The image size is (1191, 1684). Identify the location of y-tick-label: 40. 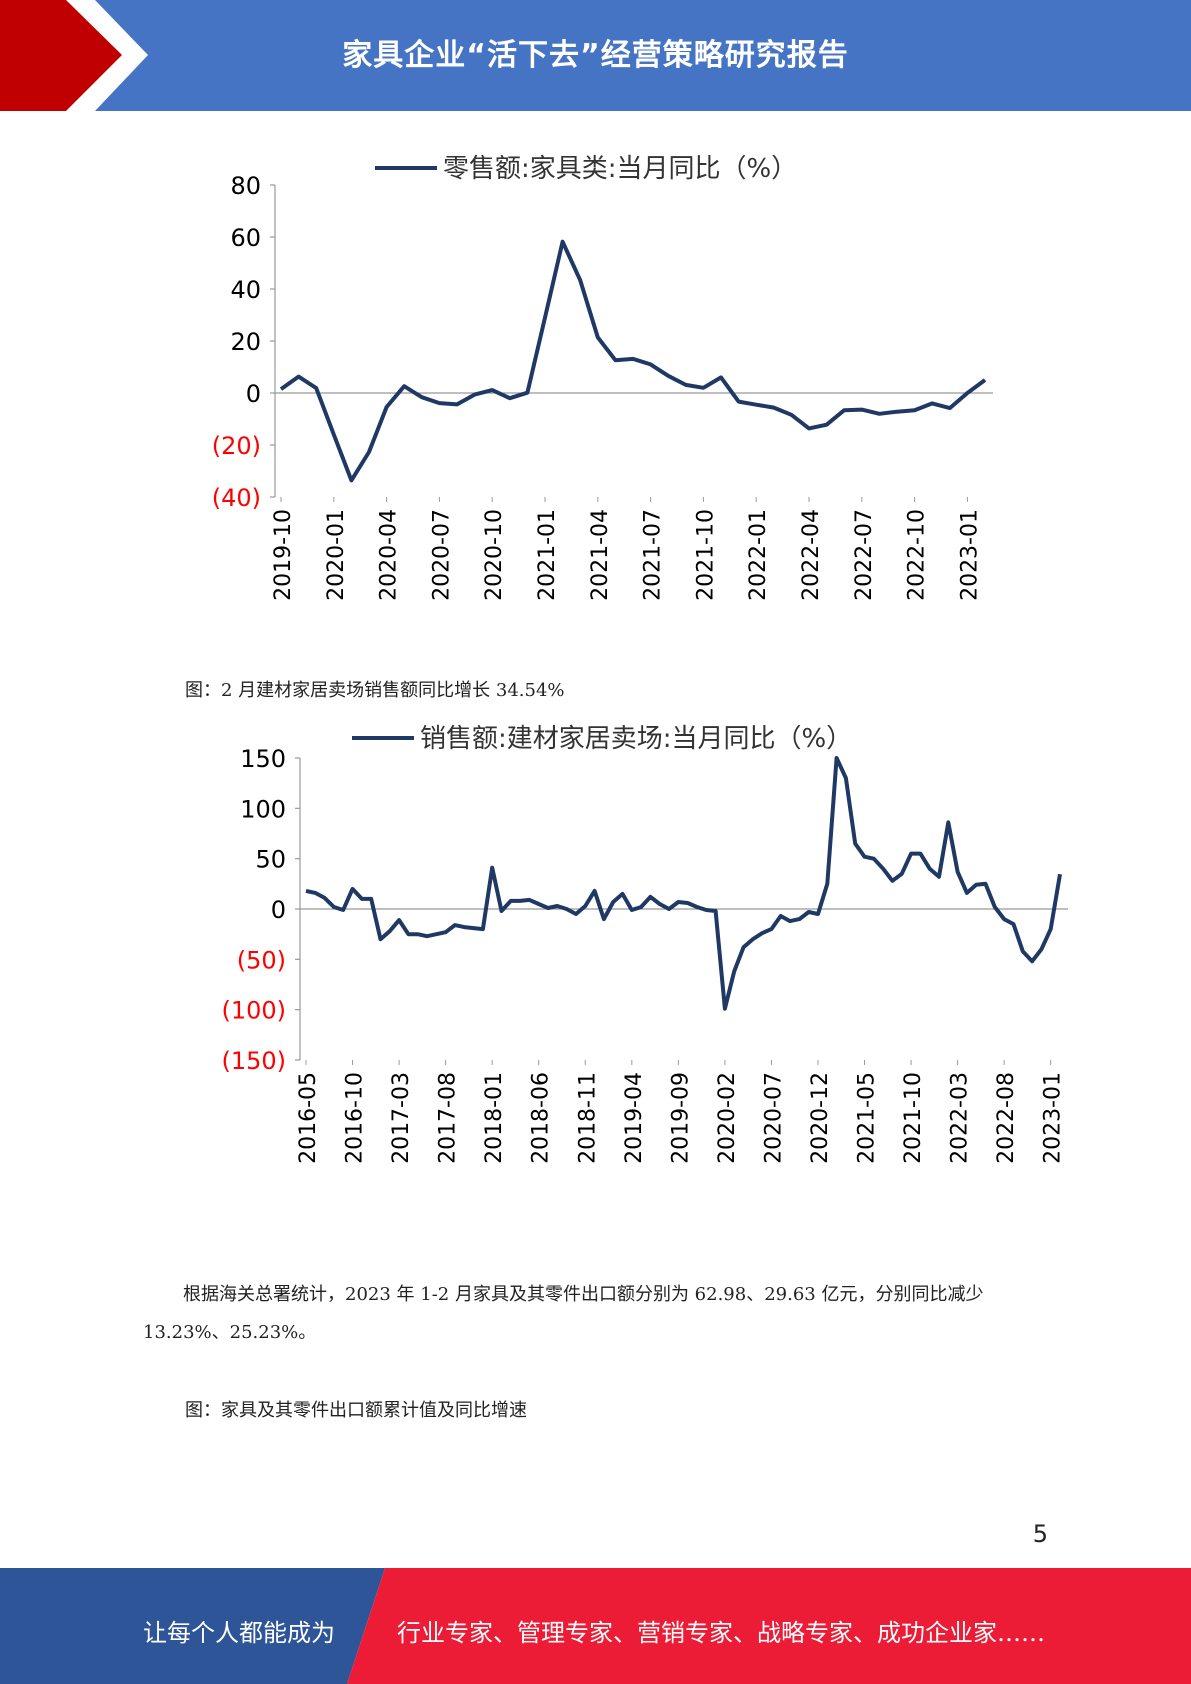
(245, 290).